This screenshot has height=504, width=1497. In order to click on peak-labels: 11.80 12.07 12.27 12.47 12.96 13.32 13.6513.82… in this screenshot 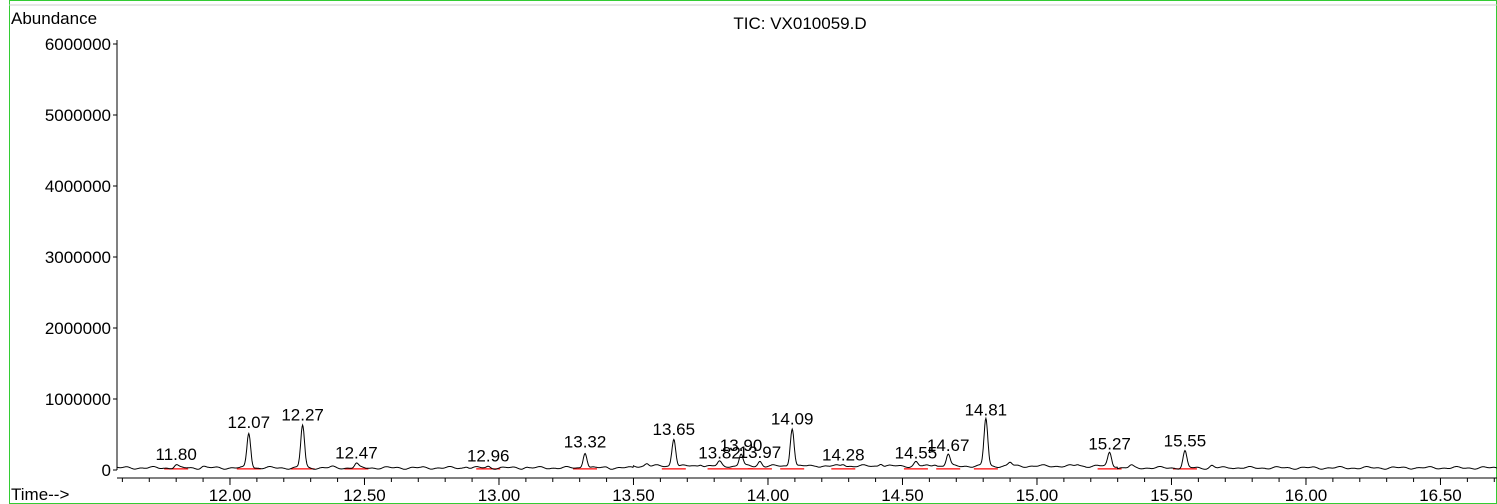, I will do `click(681, 432)`.